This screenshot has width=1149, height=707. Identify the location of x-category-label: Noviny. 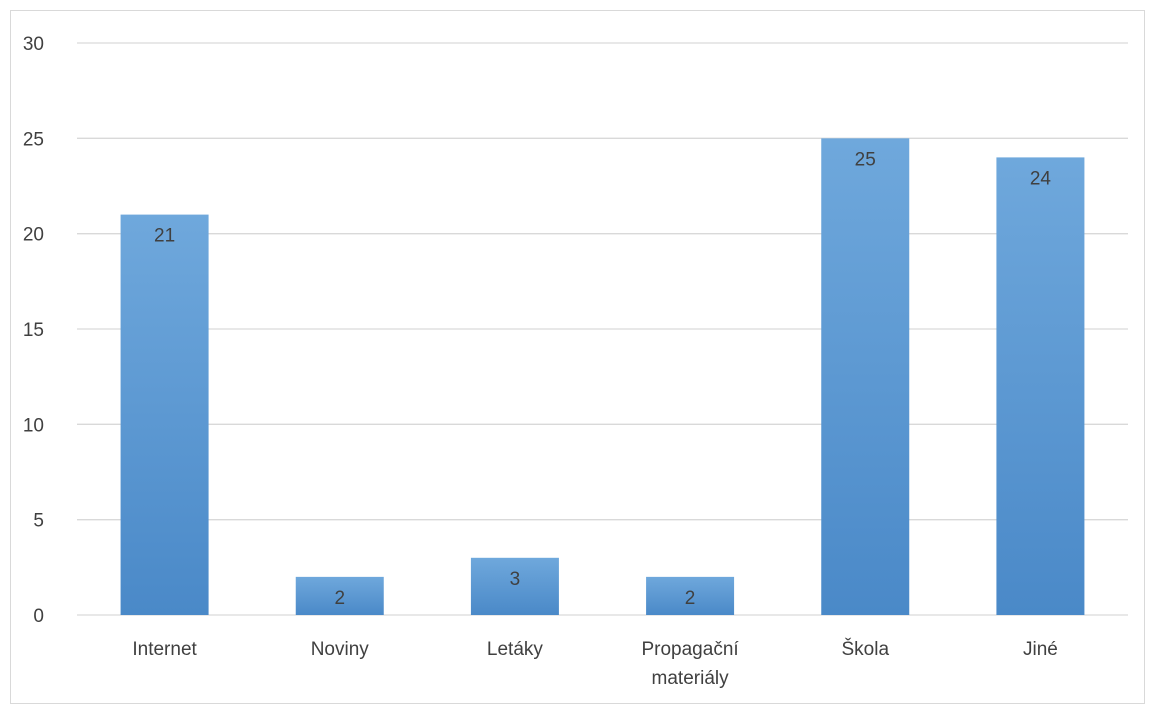
(340, 649).